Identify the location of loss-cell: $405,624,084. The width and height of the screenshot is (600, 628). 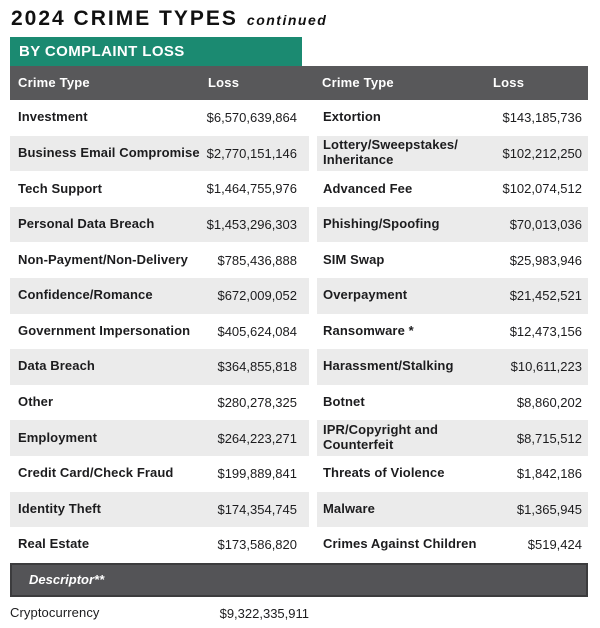
(257, 331).